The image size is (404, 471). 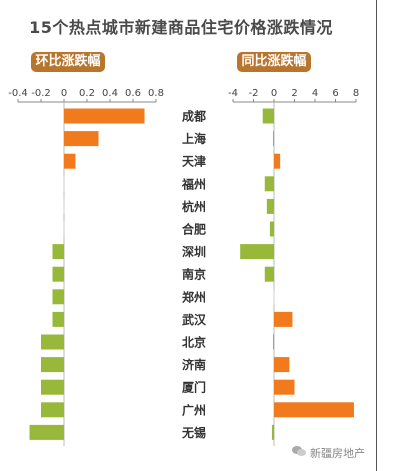 What do you see at coordinates (274, 297) in the screenshot?
I see `right-bar-郑州` at bounding box center [274, 297].